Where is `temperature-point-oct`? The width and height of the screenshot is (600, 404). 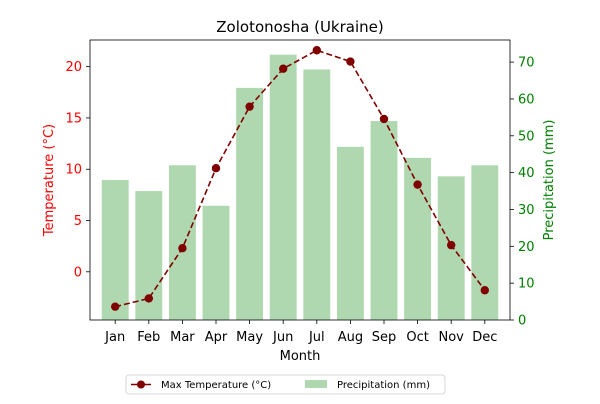 temperature-point-oct is located at coordinates (417, 184).